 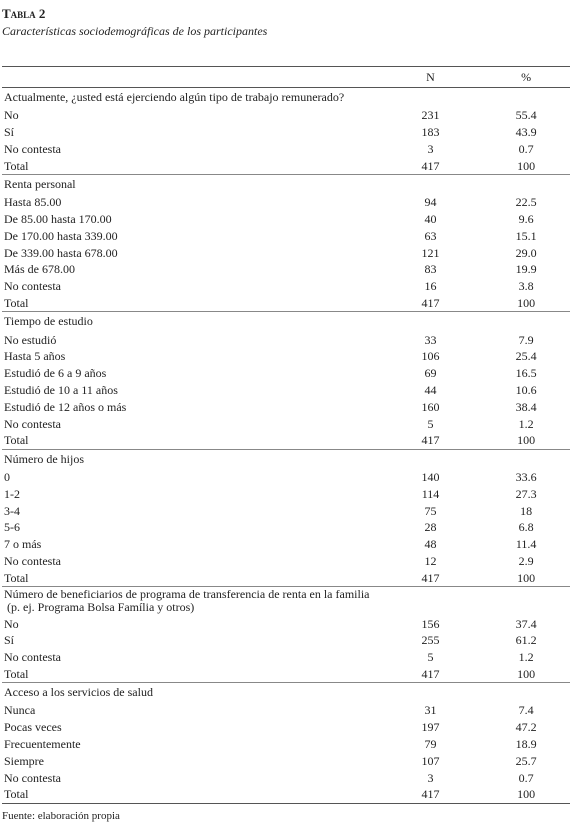 What do you see at coordinates (58, 218) in the screenshot?
I see `row-label: De 85.00 hasta 170.00` at bounding box center [58, 218].